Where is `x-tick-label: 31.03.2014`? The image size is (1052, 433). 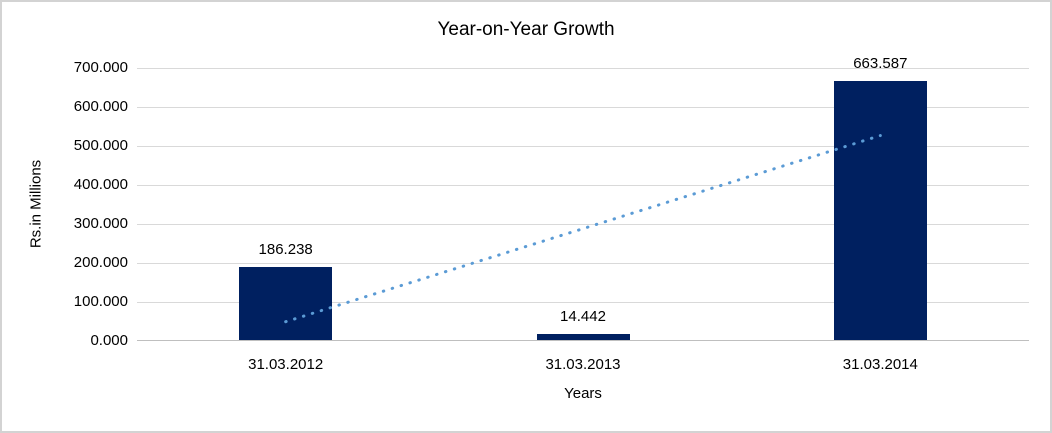
x-tick-label: 31.03.2014 is located at coordinates (880, 364).